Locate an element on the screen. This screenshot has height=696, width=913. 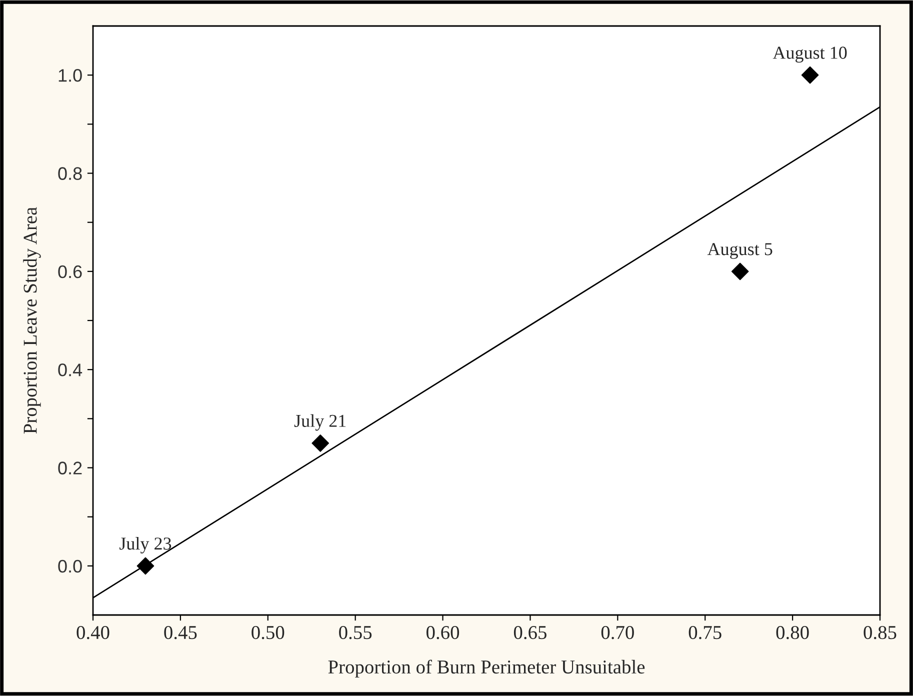
y-tick-label: 0.4 is located at coordinates (70, 370).